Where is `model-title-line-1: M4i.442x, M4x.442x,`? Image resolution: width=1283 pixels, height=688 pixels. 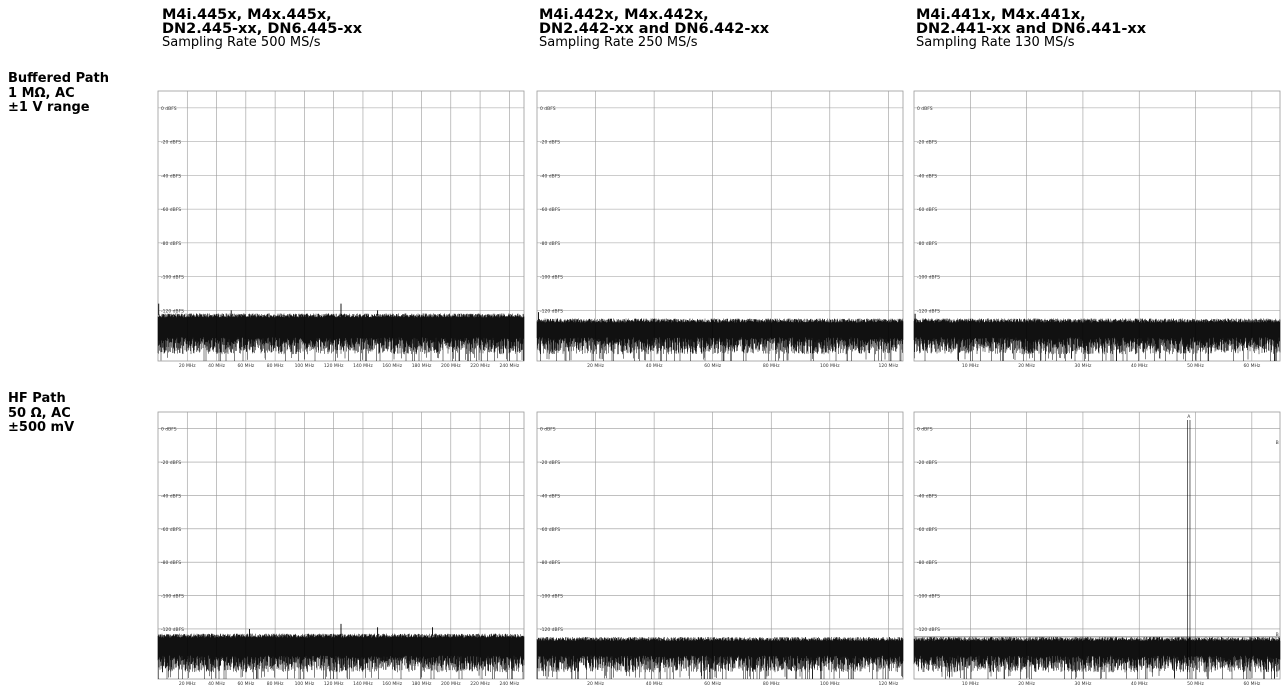
model-title-line-1: M4i.442x, M4x.442x, is located at coordinates (624, 15).